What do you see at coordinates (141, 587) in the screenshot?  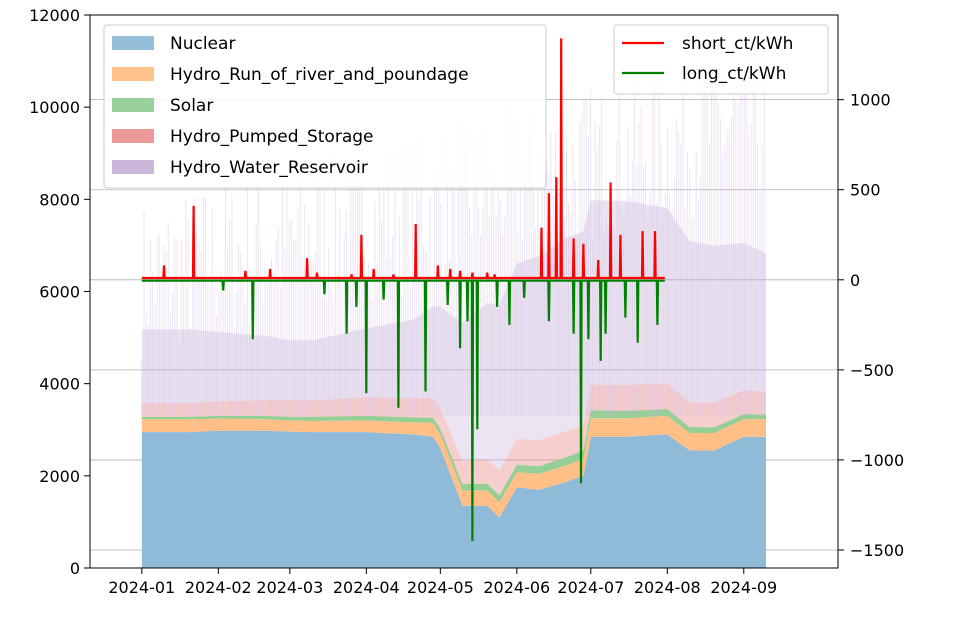 I see `x-tick-label: 2024-01` at bounding box center [141, 587].